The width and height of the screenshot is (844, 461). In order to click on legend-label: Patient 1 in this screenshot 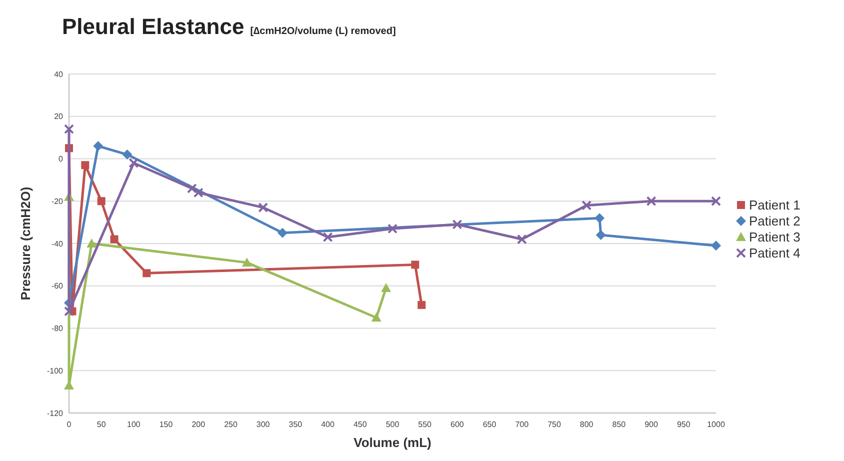, I will do `click(774, 205)`.